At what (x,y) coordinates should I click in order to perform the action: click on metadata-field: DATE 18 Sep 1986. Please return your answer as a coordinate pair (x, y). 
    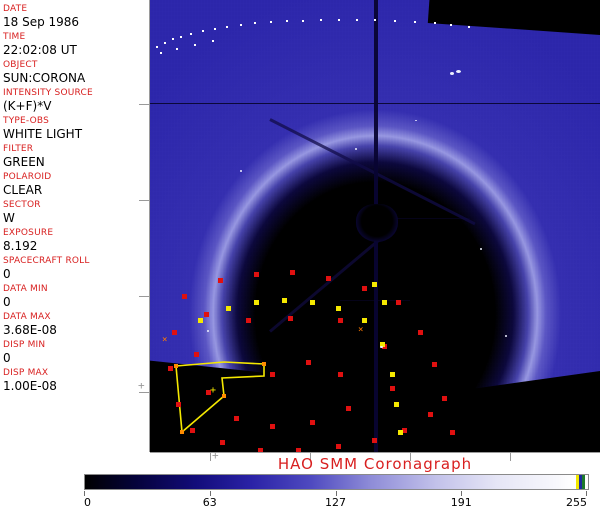
    Looking at the image, I should click on (76, 16).